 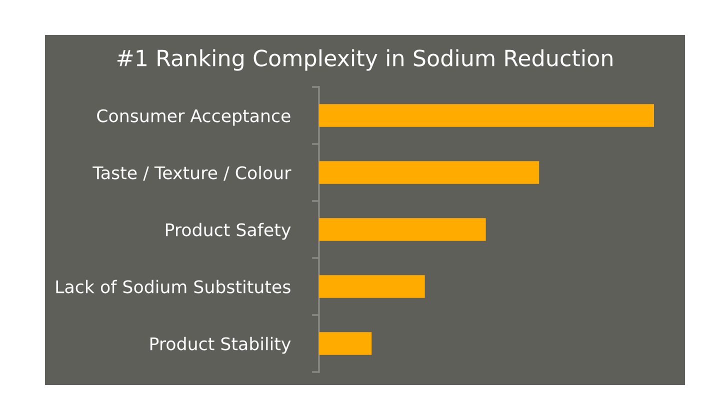 I want to click on y-tick-label: Taste / Texture / Colour, so click(x=192, y=173).